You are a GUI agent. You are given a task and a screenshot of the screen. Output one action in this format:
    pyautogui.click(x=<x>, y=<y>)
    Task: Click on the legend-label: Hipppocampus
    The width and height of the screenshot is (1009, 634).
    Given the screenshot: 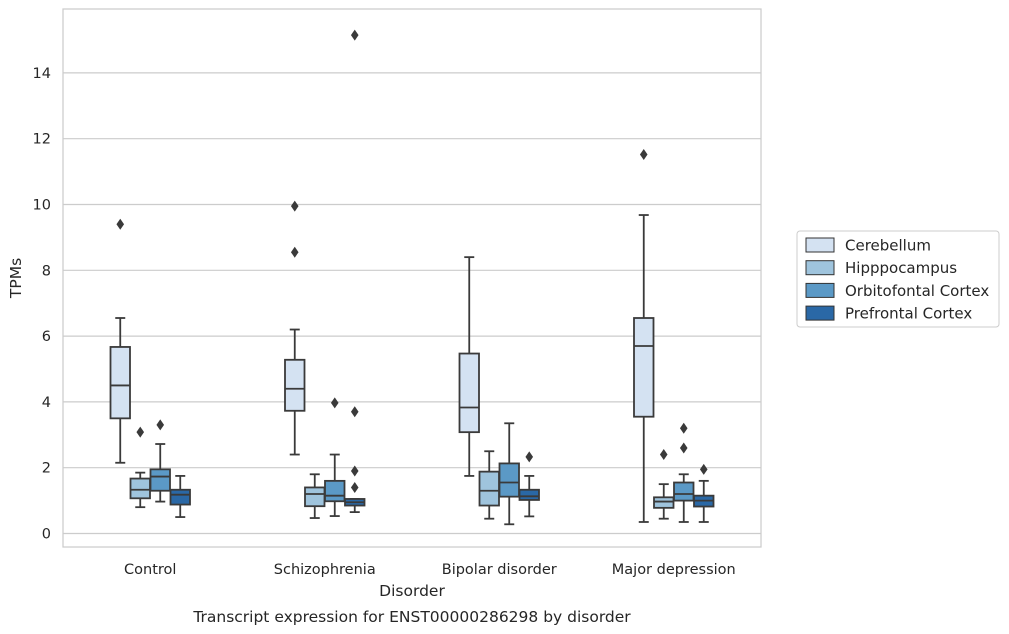 What is the action you would take?
    pyautogui.click(x=901, y=268)
    